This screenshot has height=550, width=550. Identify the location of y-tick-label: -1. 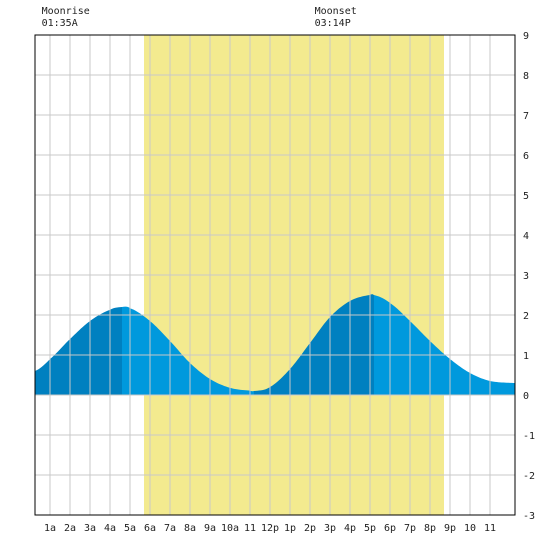
(529, 436).